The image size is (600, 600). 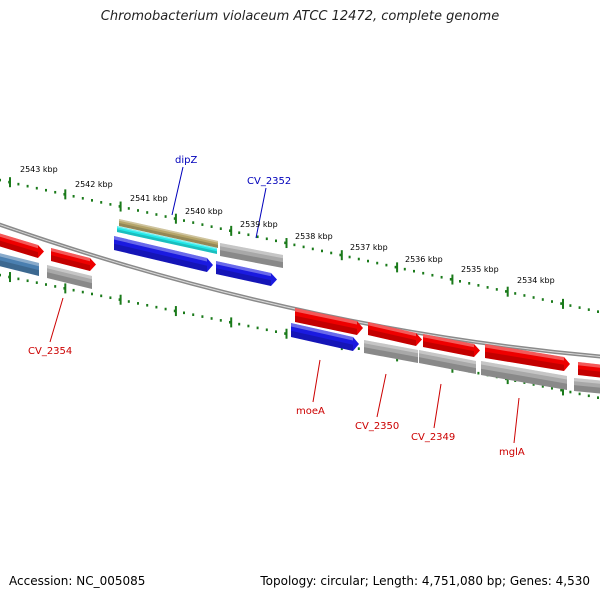 I want to click on gene-reverse-shade, so click(x=322, y=340).